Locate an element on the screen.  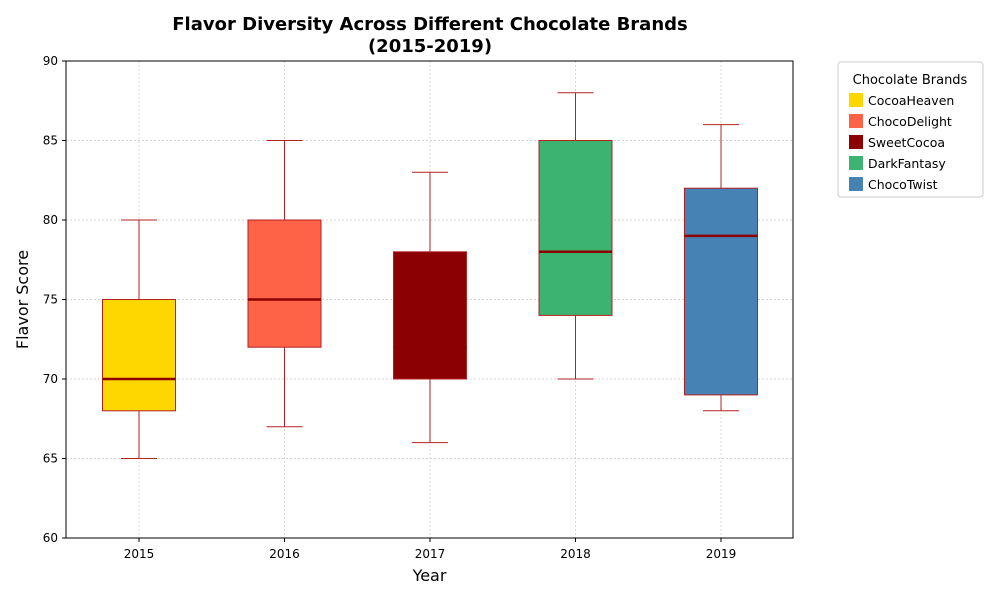
y-axis-ticks: 60 65 70 75 80 85 90 is located at coordinates (54, 299).